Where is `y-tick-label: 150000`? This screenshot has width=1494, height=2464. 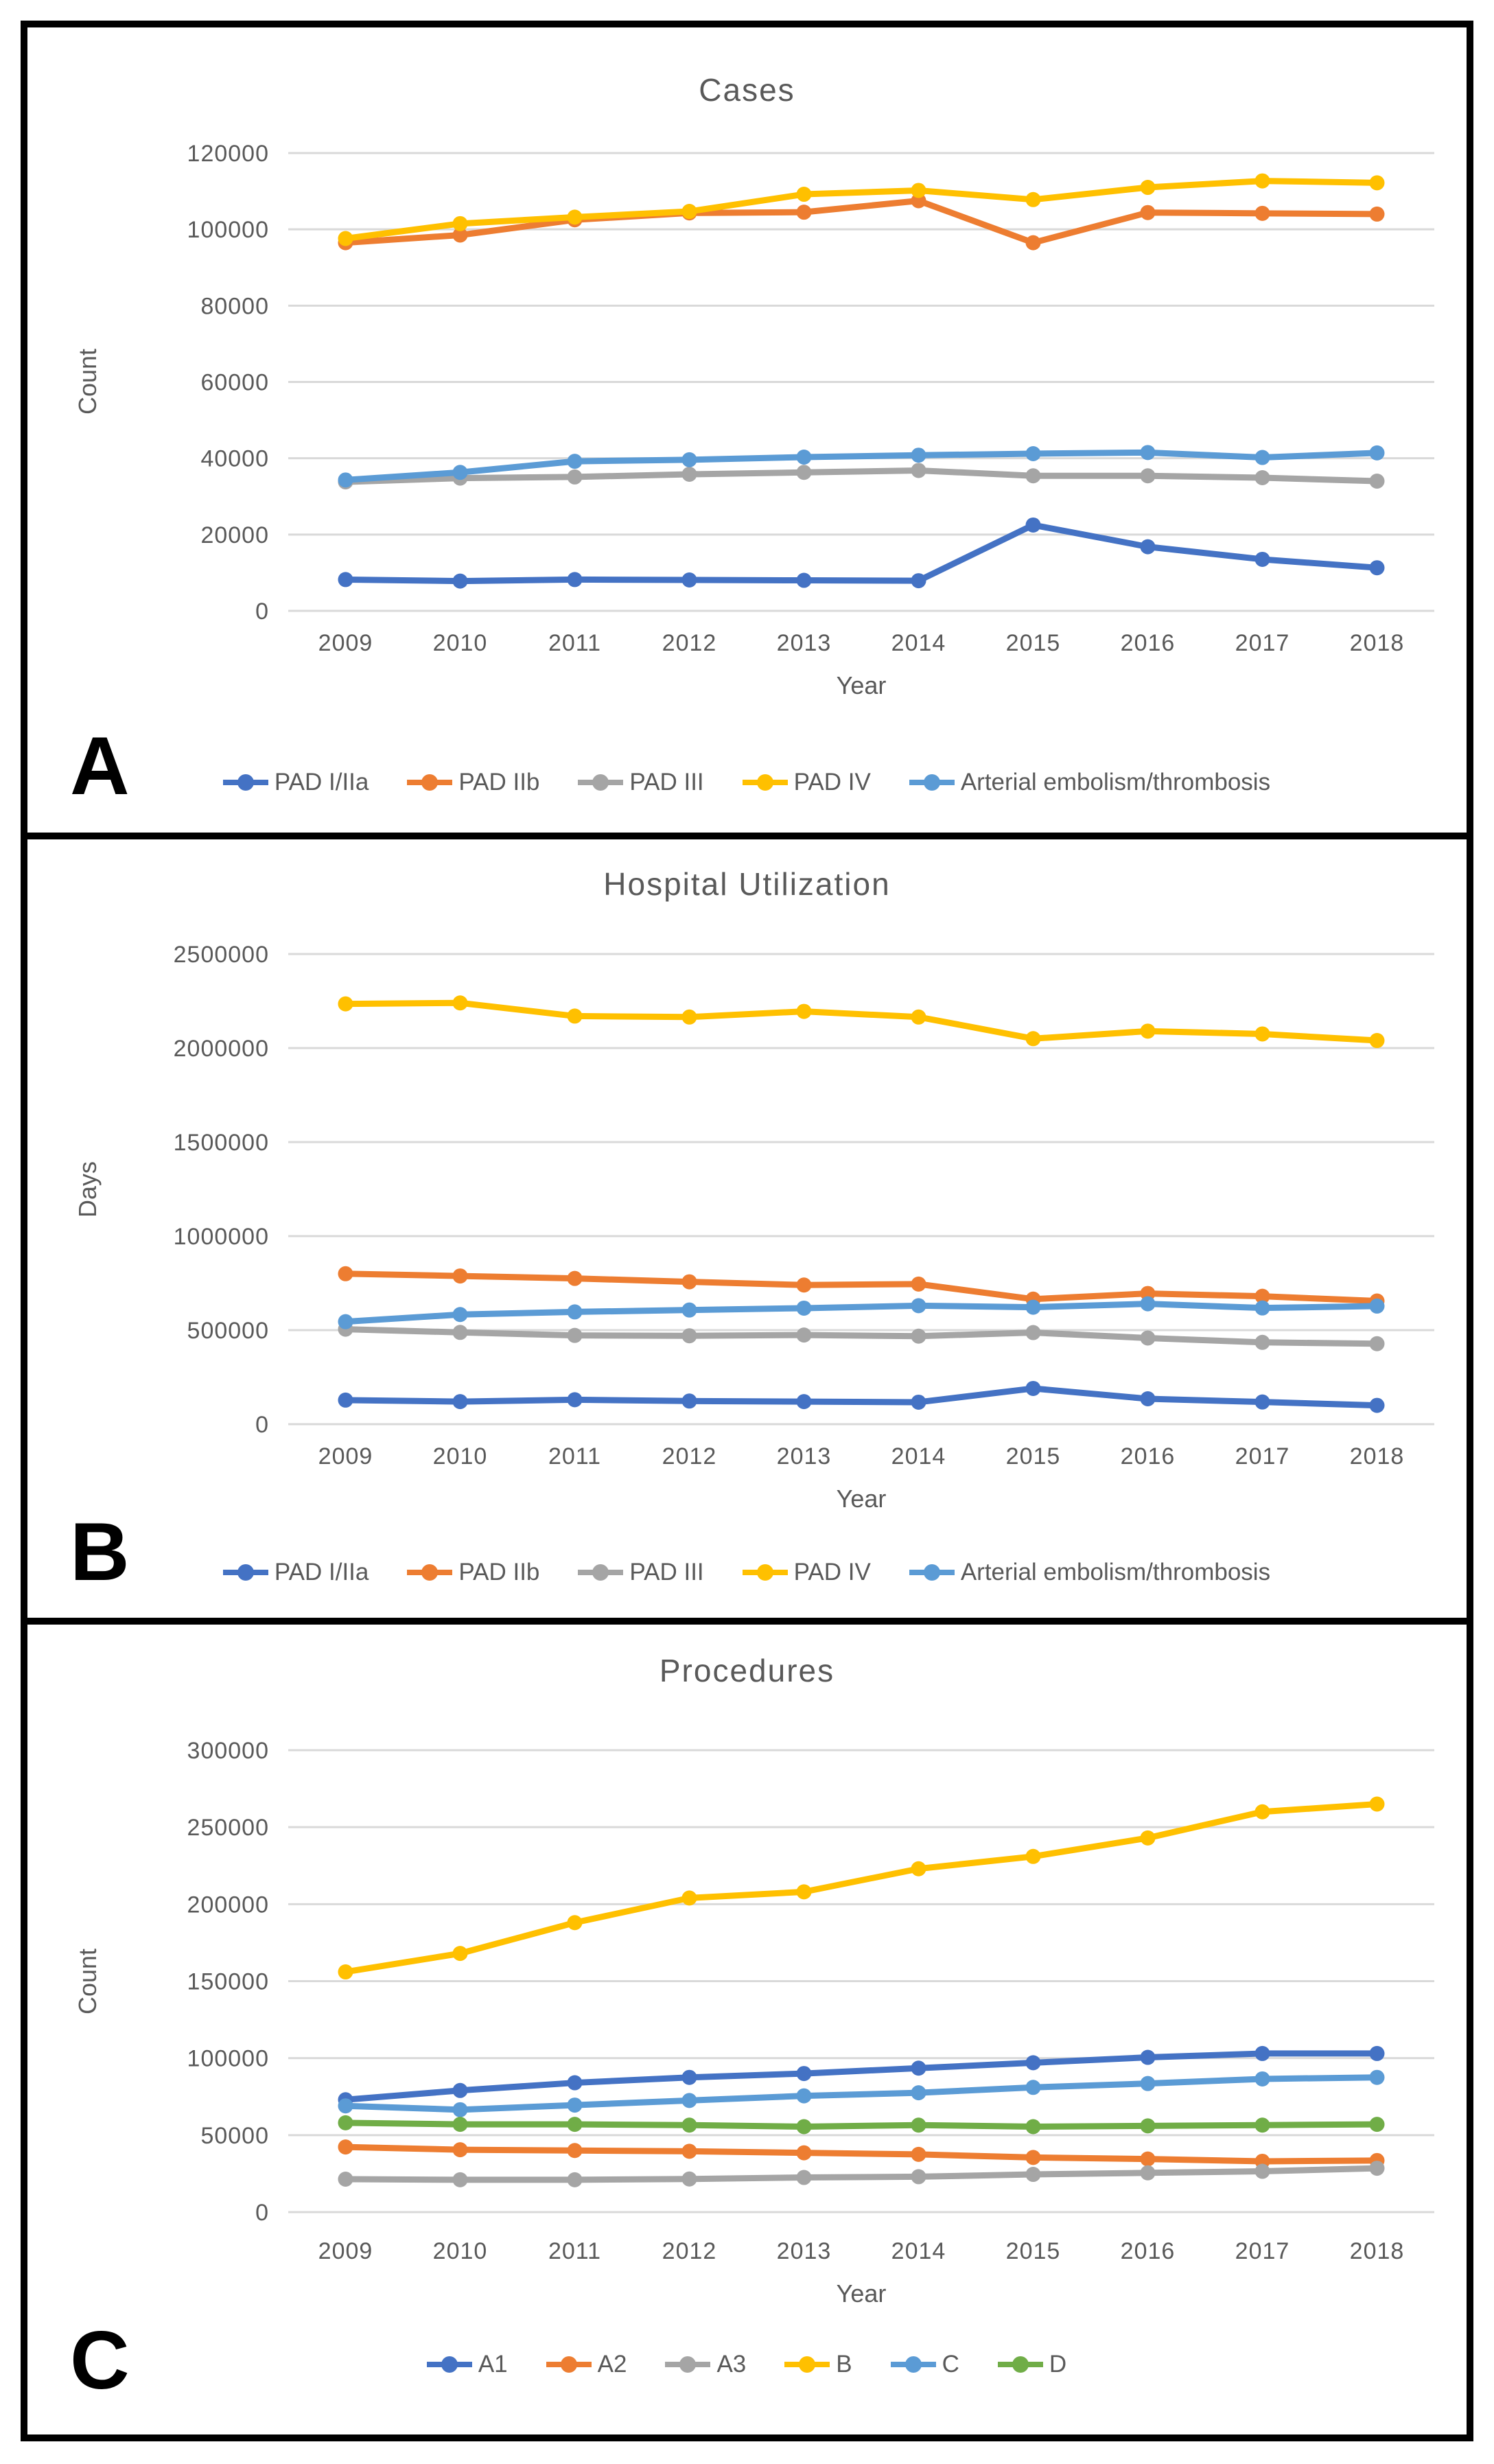 y-tick-label: 150000 is located at coordinates (228, 1982).